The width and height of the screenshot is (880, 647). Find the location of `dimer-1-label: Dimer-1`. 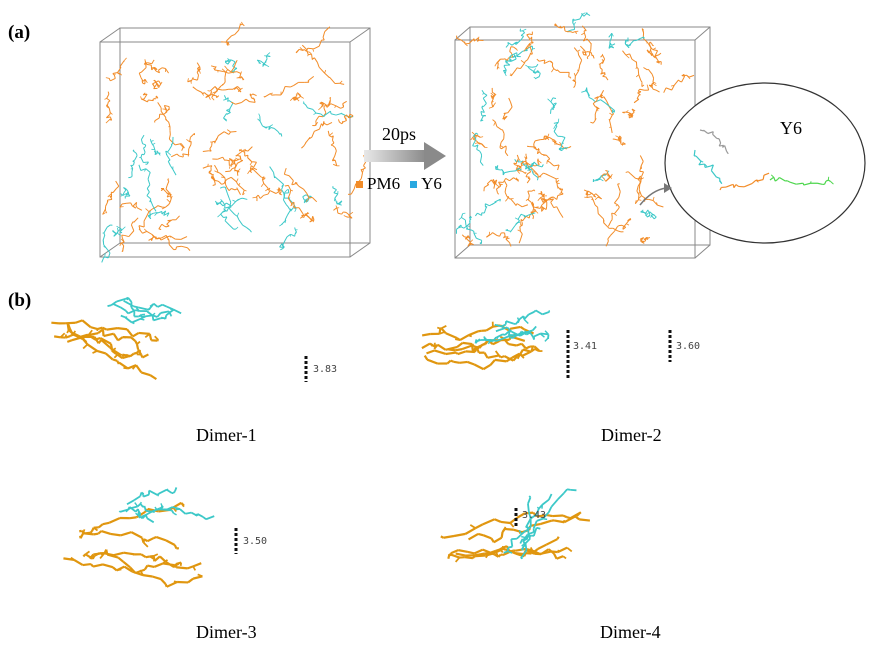

dimer-1-label: Dimer-1 is located at coordinates (226, 435).